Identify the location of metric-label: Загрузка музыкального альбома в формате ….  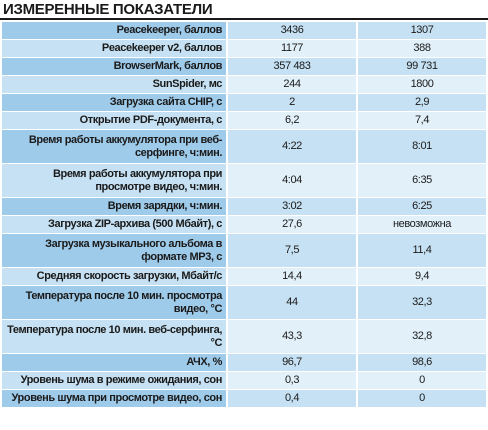
(114, 250).